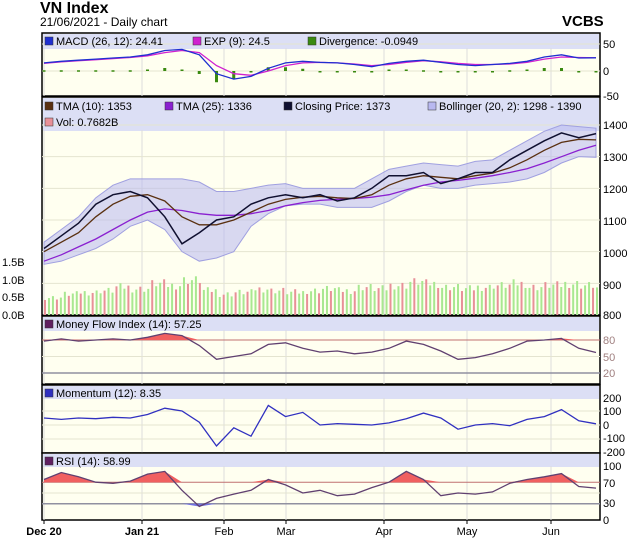 This screenshot has width=640, height=547. What do you see at coordinates (320, 336) in the screenshot?
I see `money-flow-index-overbought-area` at bounding box center [320, 336].